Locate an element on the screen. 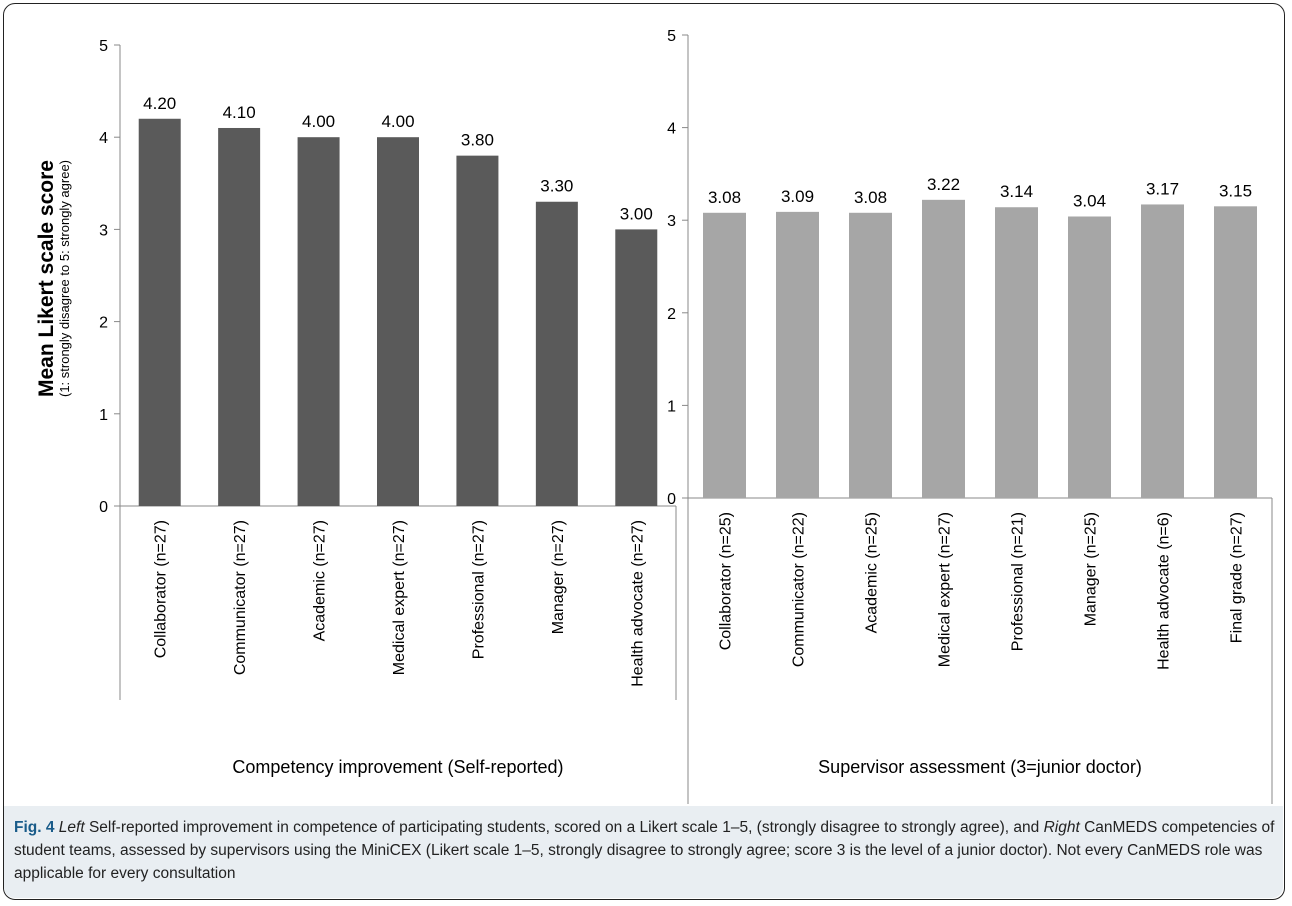 Image resolution: width=1292 pixels, height=906 pixels. right-data-label: 3.09 is located at coordinates (797, 196).